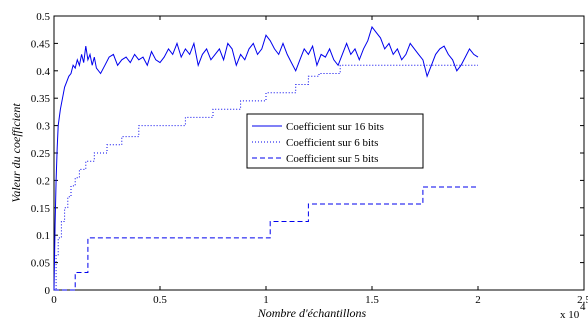  Describe the element at coordinates (372, 300) in the screenshot. I see `x-tick-label: 1.5` at that location.